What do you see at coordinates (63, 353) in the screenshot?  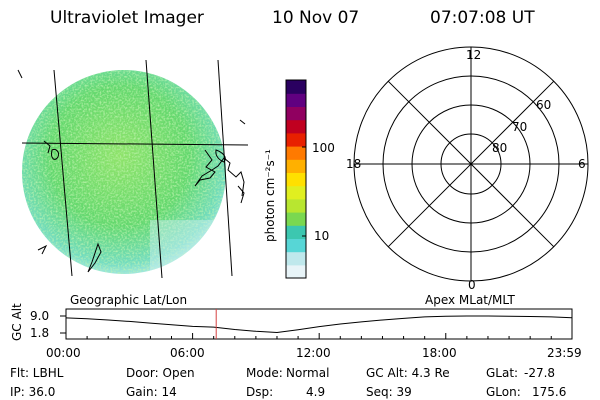 I see `timeline-xtick-label: 00:00` at bounding box center [63, 353].